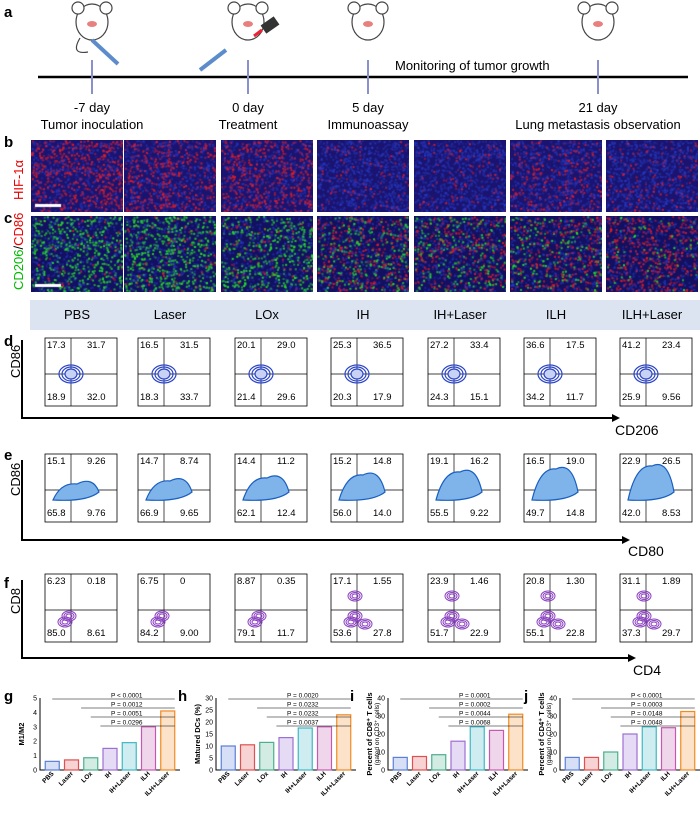  I want to click on ytick-g-2: 2, so click(35, 742).